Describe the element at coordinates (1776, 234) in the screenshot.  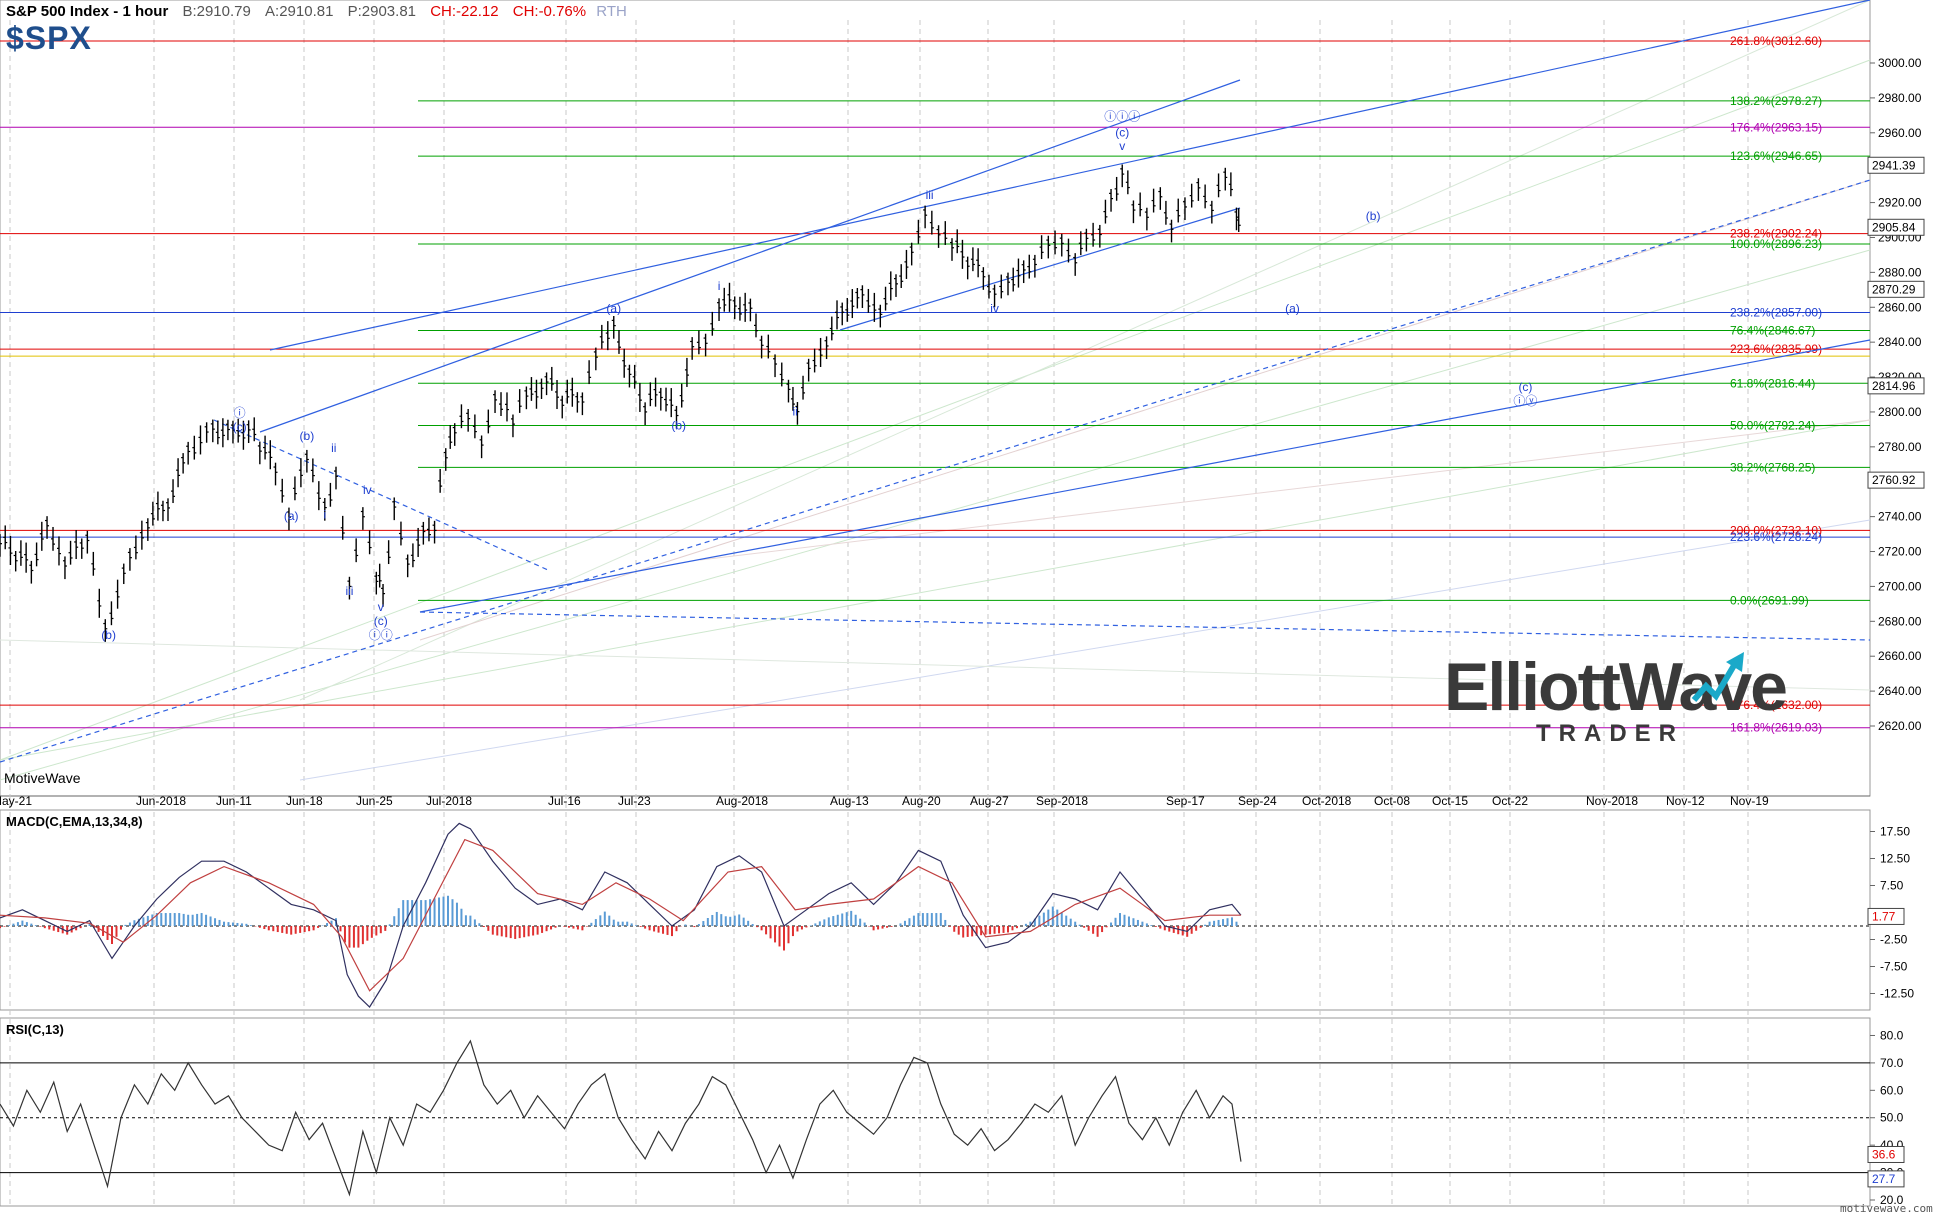
I see `fib-level-label: 238.2%(2902.24)` at that location.